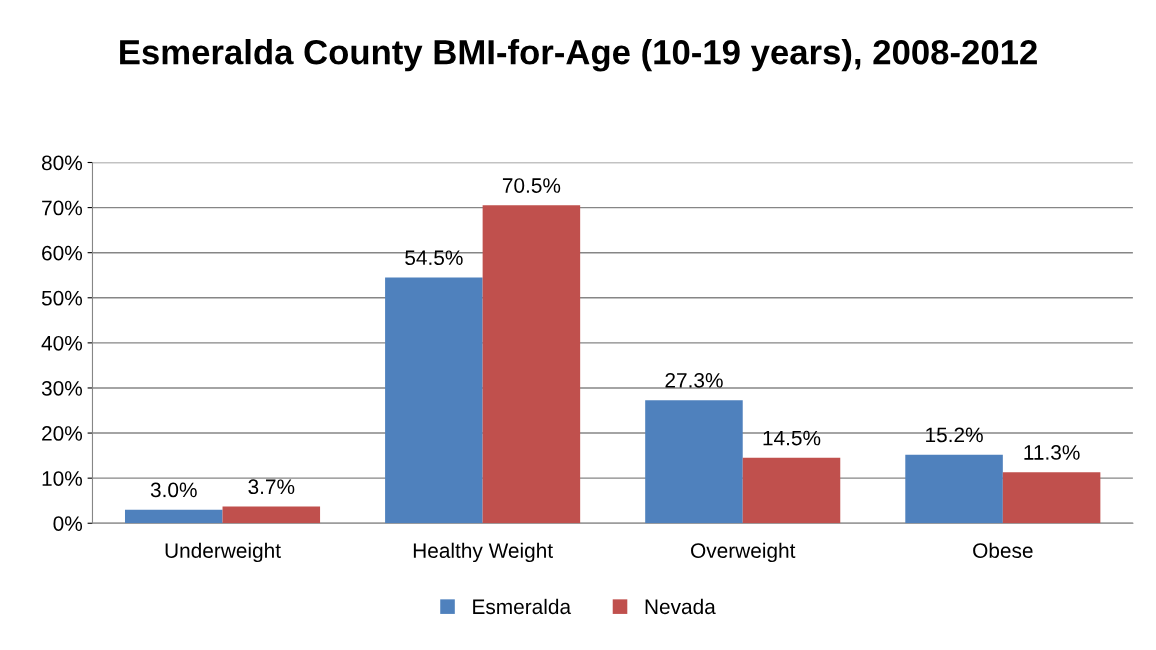 This screenshot has width=1156, height=650. I want to click on chart-title: Esmeralda County BMI-for-Age (10-19 years), 2008-2012, so click(578, 55).